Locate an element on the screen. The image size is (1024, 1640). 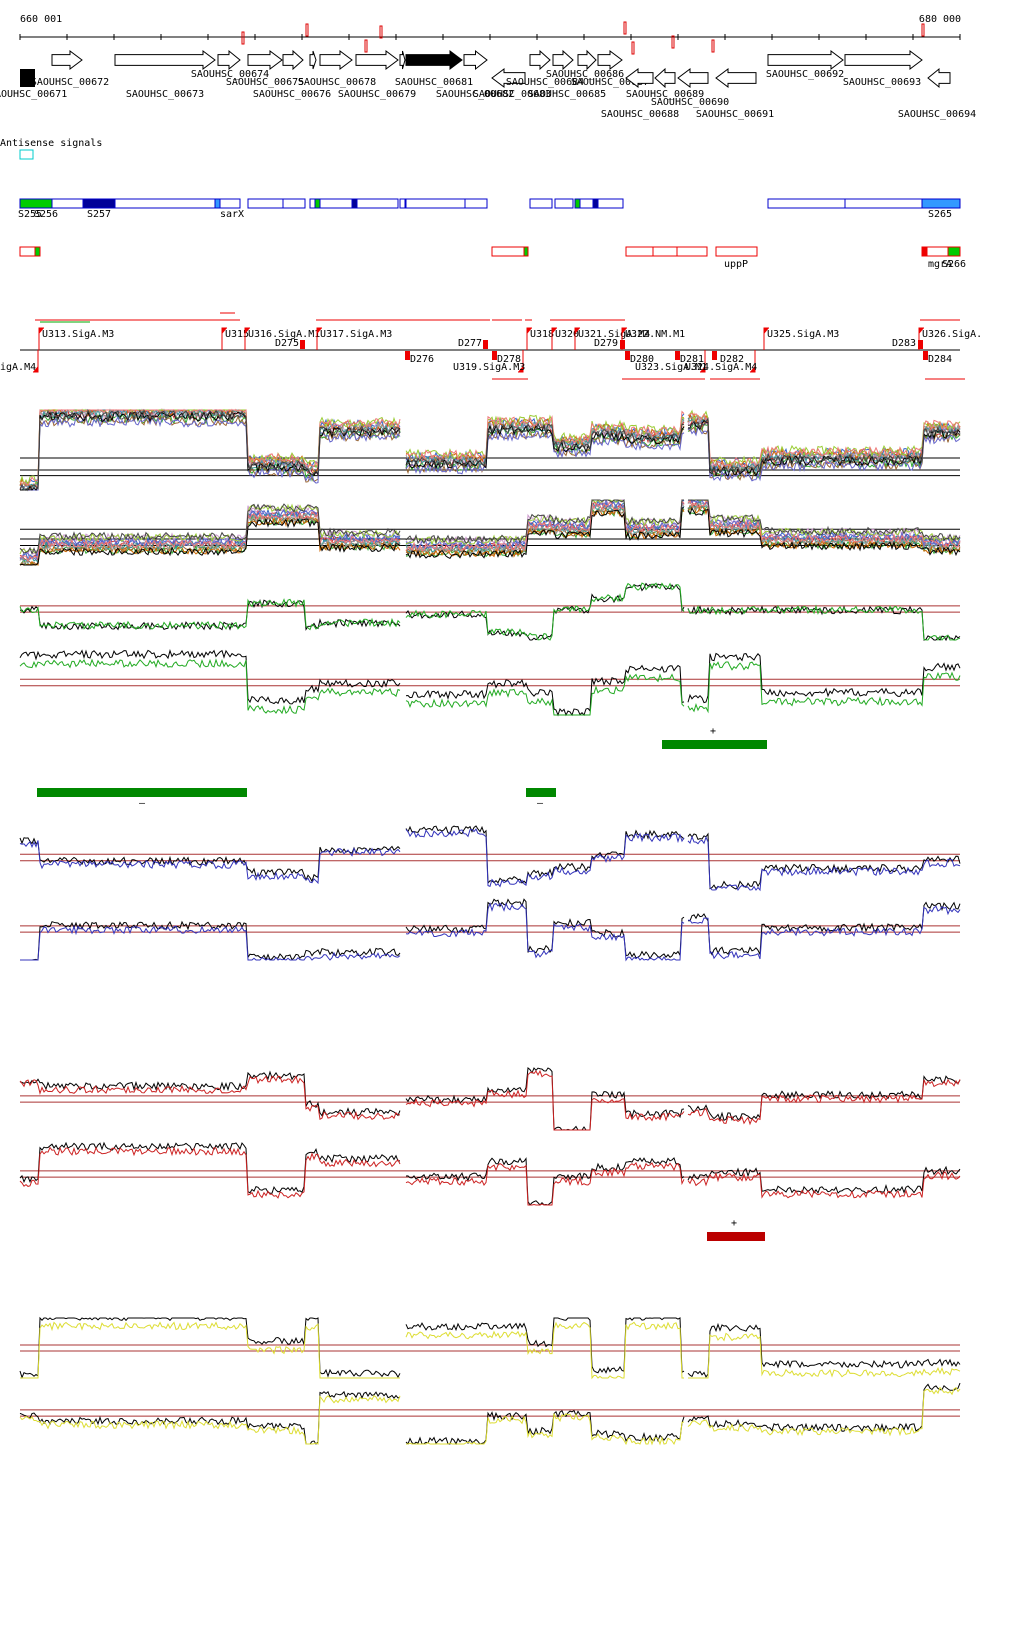
promoter-label: U326.SigA. is located at coordinates (952, 334).